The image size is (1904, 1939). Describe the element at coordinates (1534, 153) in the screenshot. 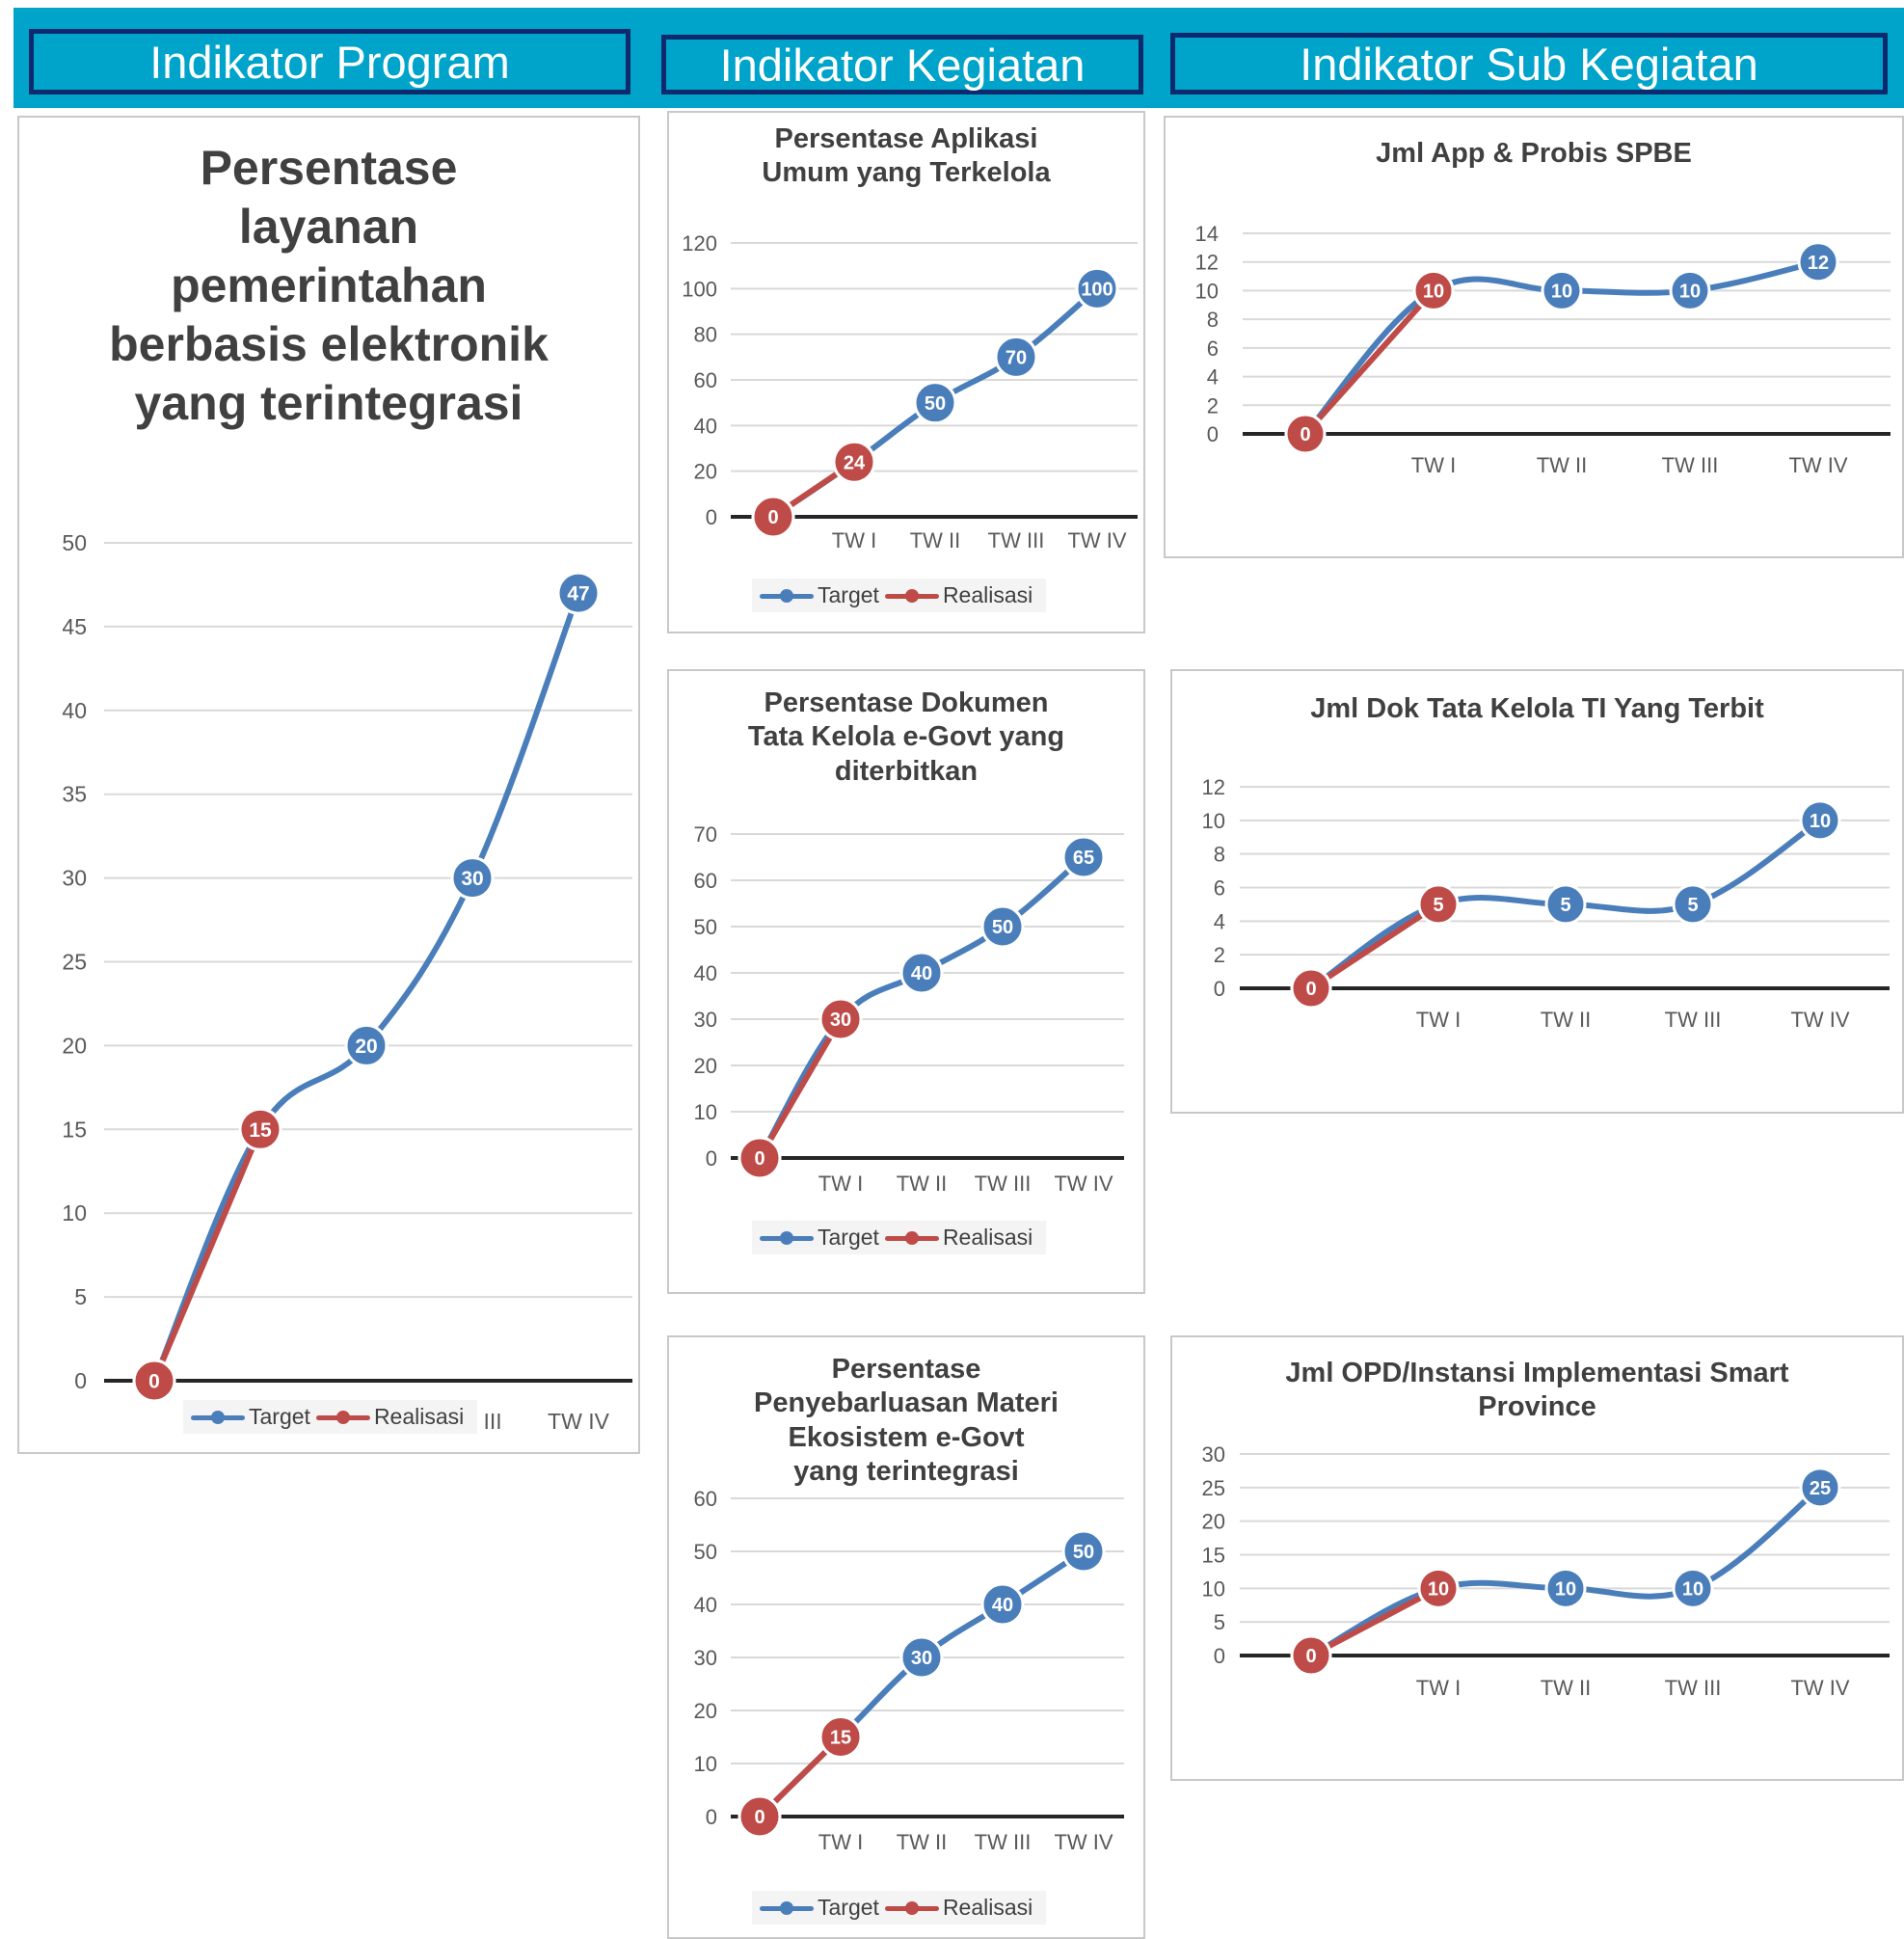

I see `chart-title-line: Jml App & Probis SPBE` at that location.